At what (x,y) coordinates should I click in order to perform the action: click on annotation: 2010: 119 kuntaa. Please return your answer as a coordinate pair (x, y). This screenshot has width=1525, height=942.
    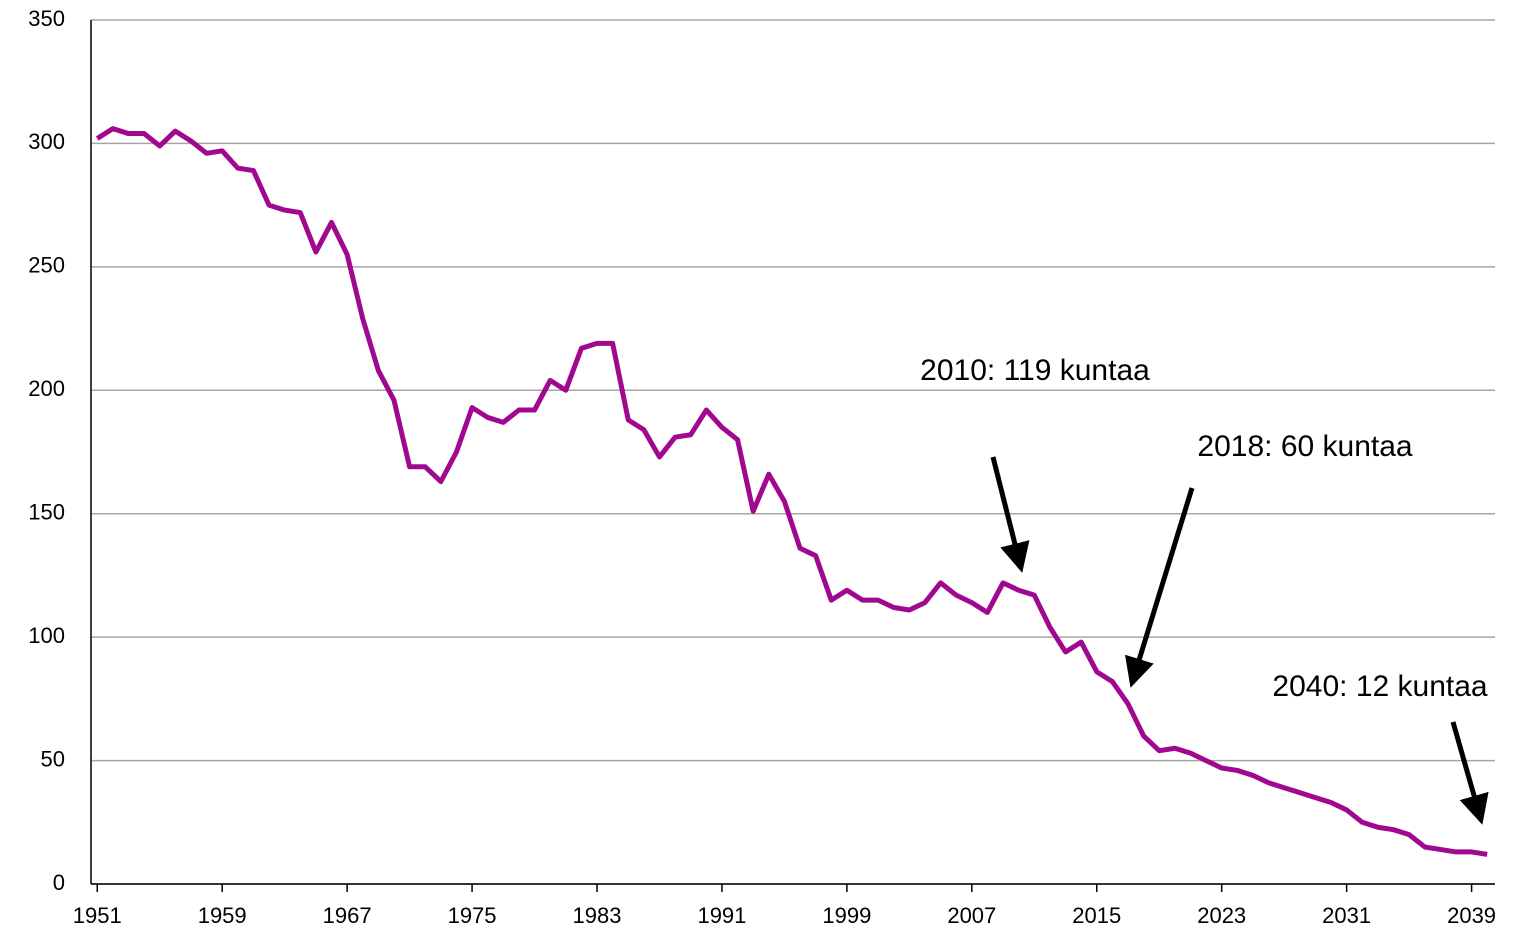
    Looking at the image, I should click on (1035, 370).